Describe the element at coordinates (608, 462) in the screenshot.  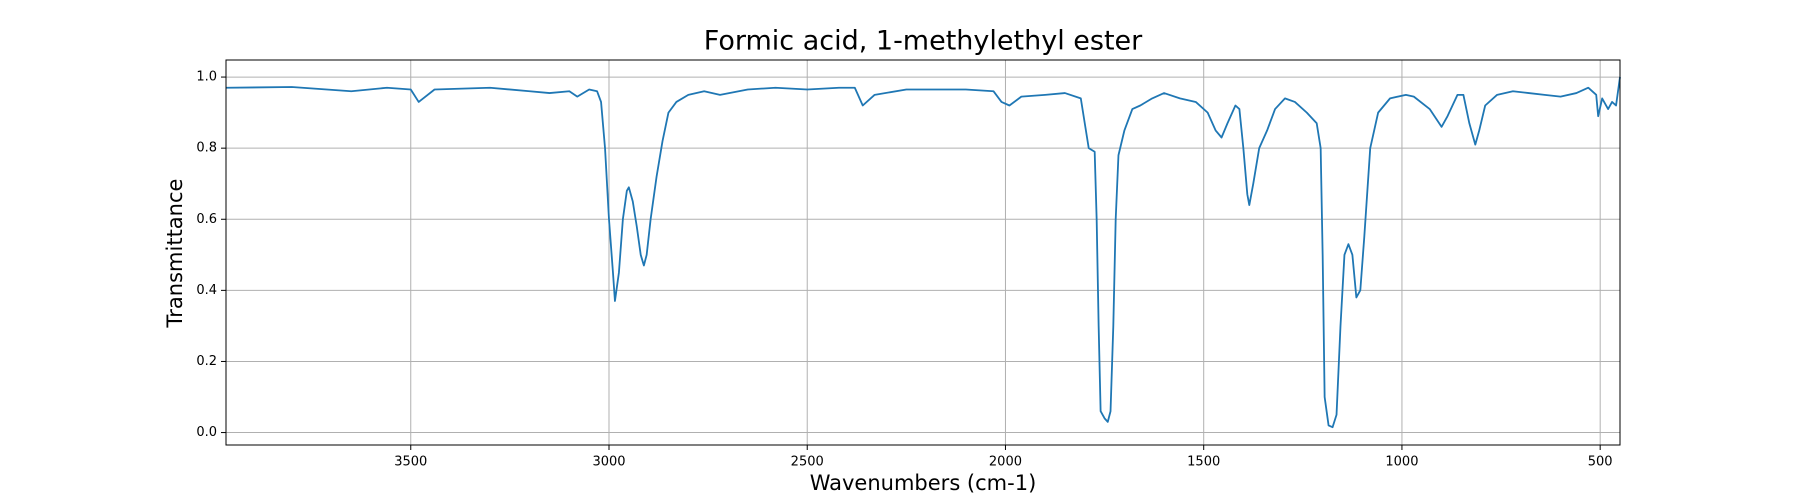
I see `x-tick-label: 3000` at that location.